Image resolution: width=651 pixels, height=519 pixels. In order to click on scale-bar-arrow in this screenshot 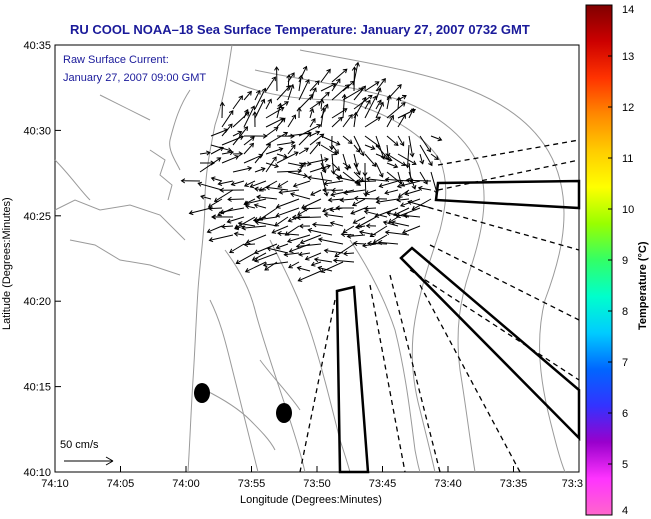, I will do `click(89, 461)`.